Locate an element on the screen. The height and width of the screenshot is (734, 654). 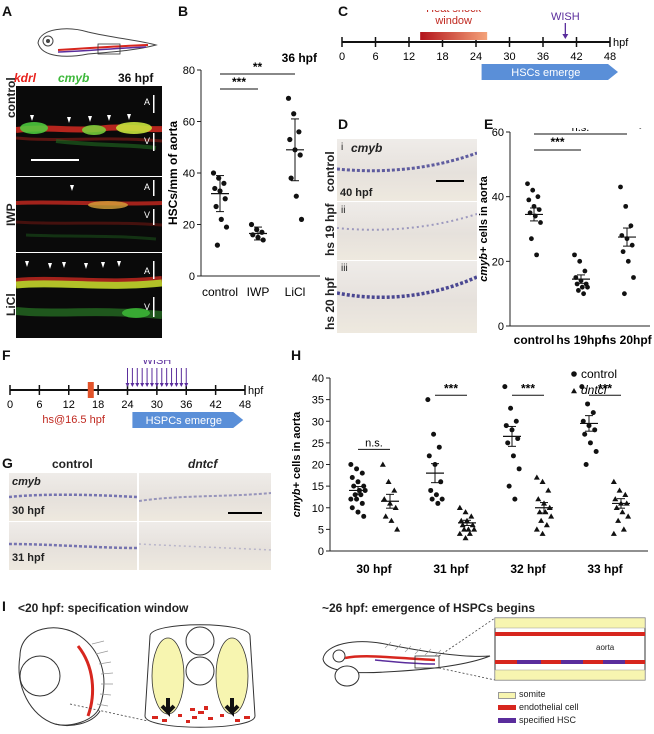
panel-g-scale-bar is located at coordinates (245, 513).